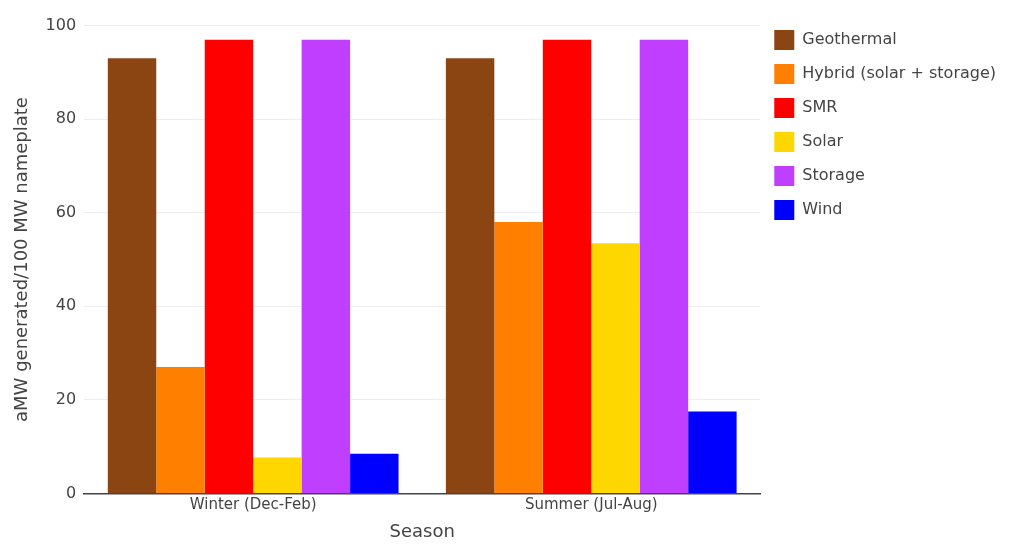  I want to click on legend-label: SMR, so click(820, 107).